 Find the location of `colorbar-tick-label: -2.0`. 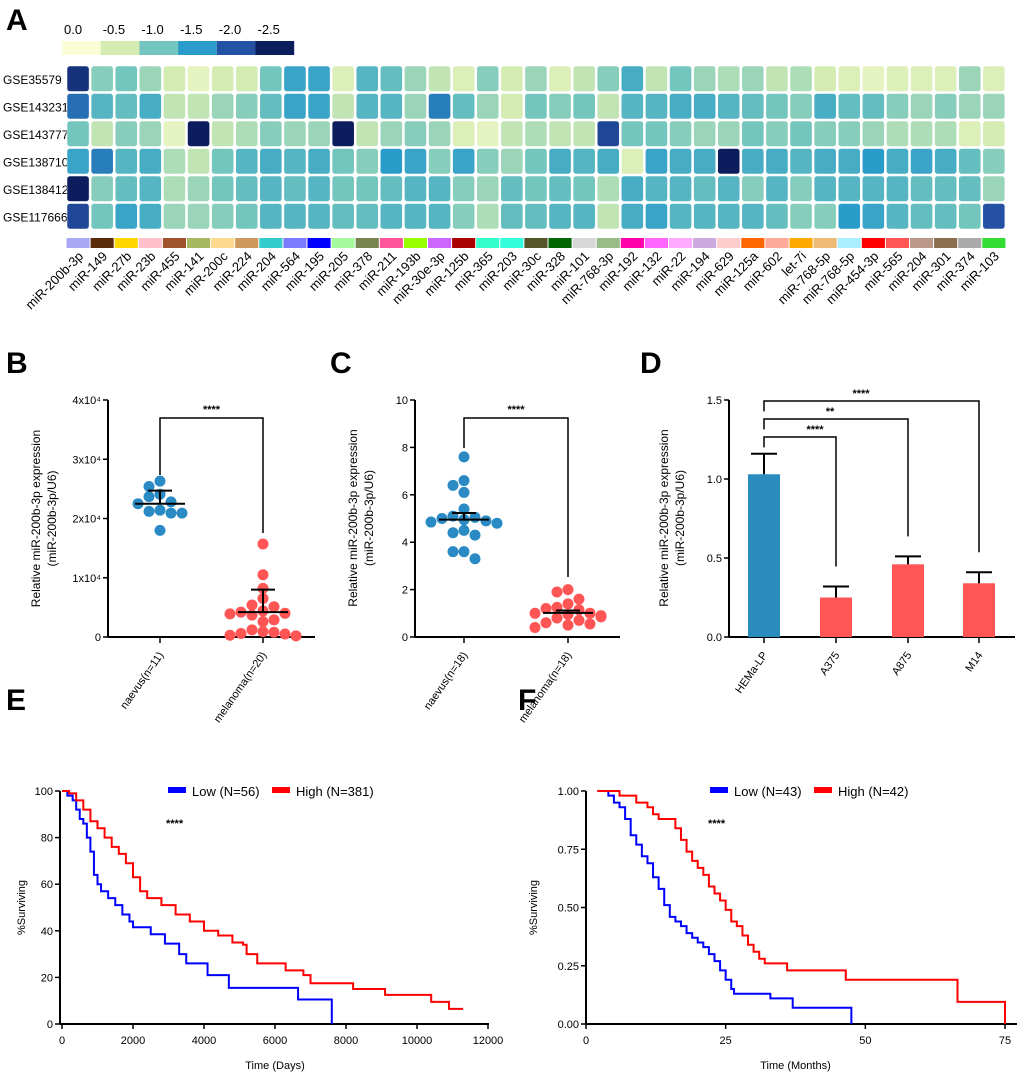

colorbar-tick-label: -2.0 is located at coordinates (230, 29).